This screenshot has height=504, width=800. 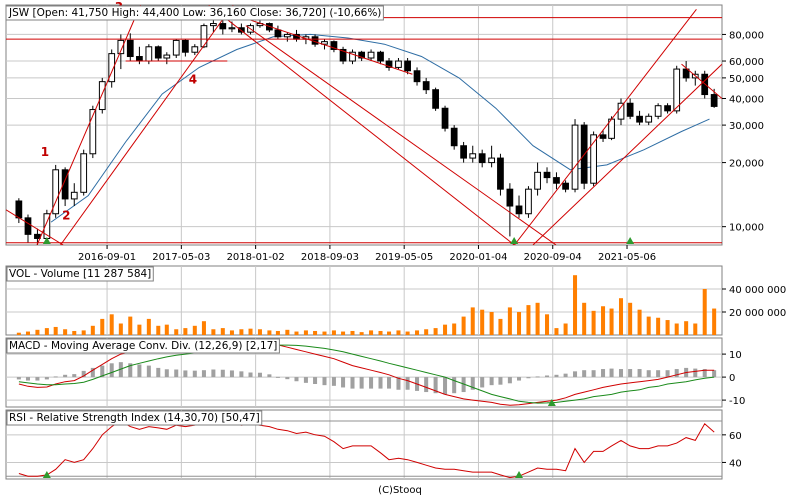 I want to click on y-tick-label: 0, so click(x=732, y=378).